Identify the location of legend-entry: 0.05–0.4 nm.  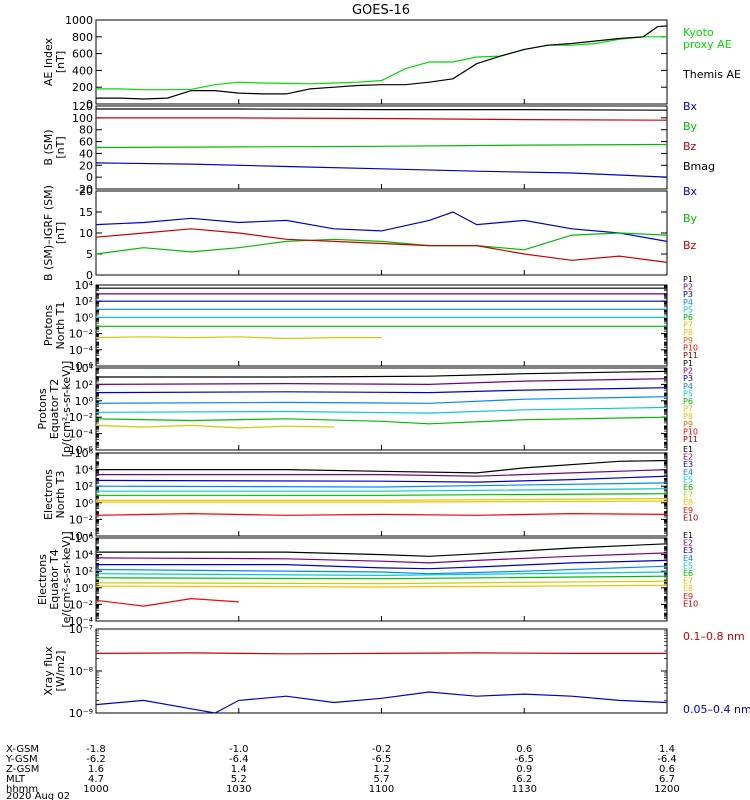
(716, 709).